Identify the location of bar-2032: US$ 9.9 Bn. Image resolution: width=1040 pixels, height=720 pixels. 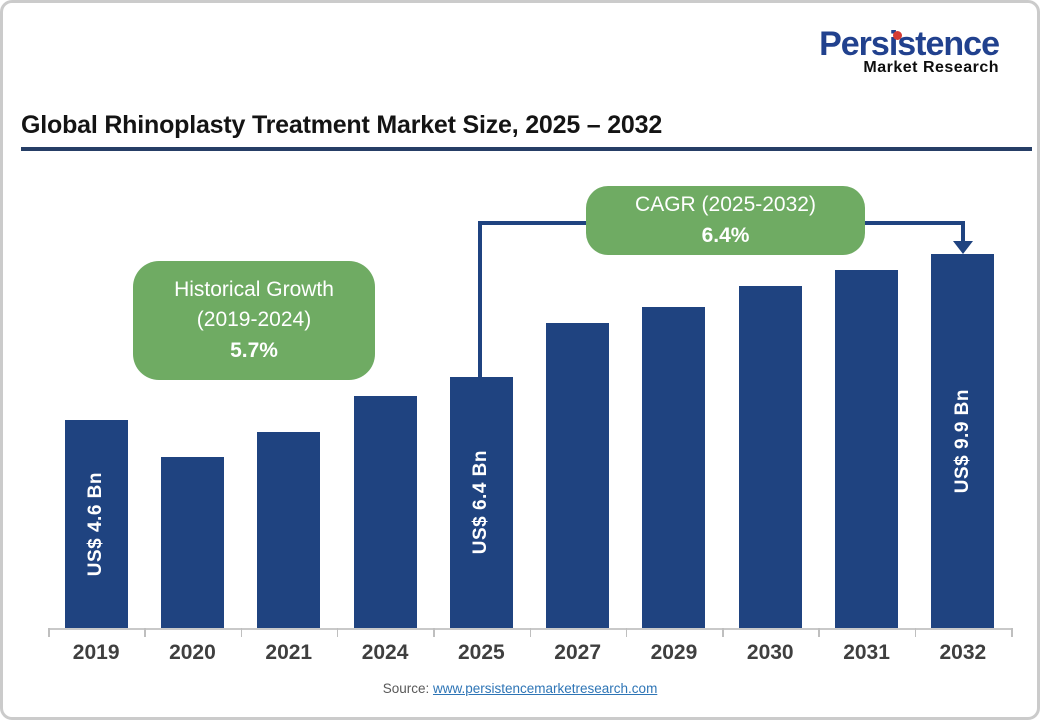
(963, 441).